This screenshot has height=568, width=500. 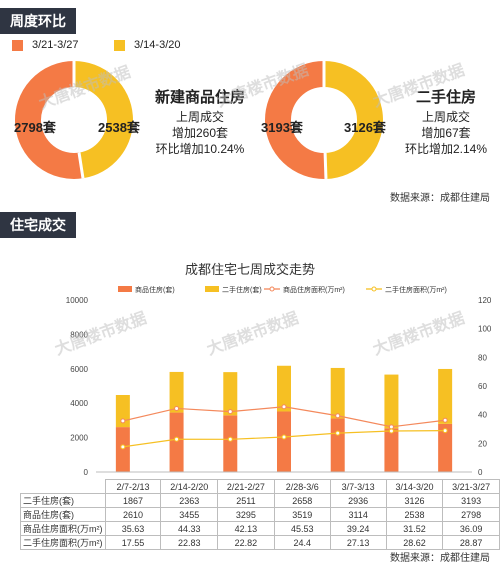 I want to click on table-cell: 28.62, so click(x=414, y=542).